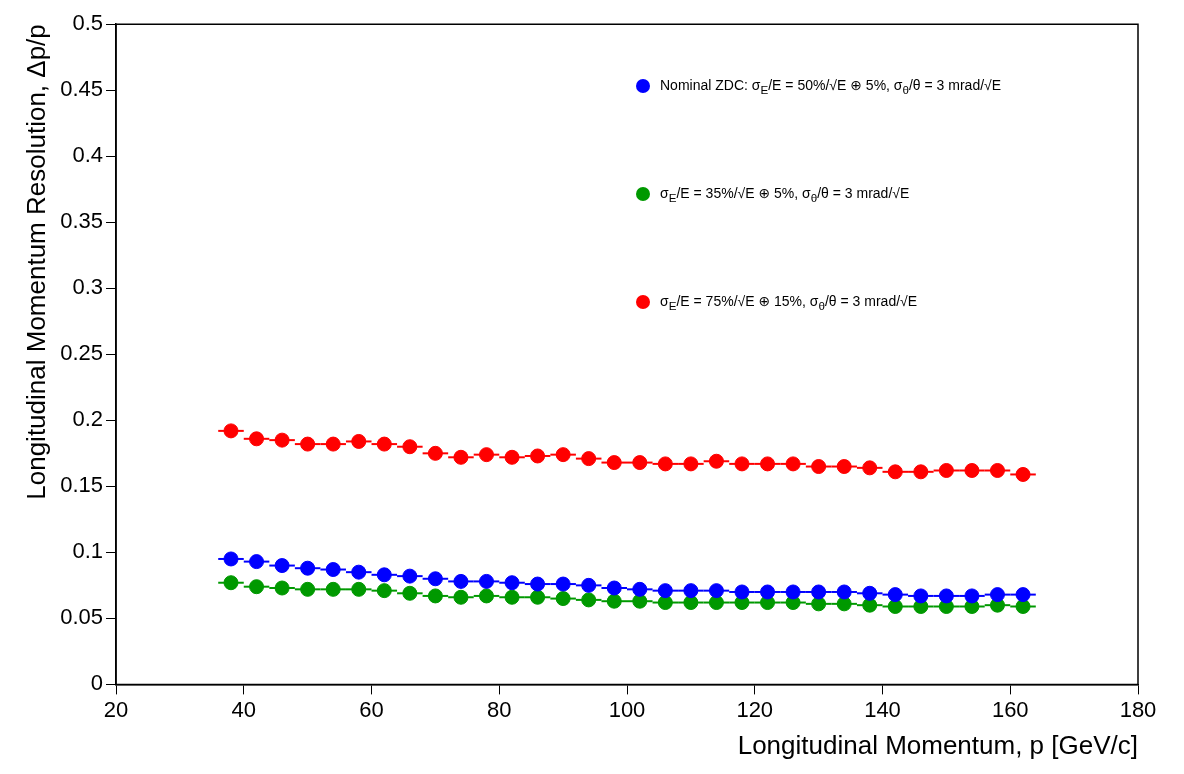 This screenshot has width=1184, height=774. What do you see at coordinates (785, 194) in the screenshot?
I see `legend-label: σ$_{E}$/E = 35%/√E ⊕ 5%, σ$_{θ}$/θ = 3 mrad/√E` at bounding box center [785, 194].